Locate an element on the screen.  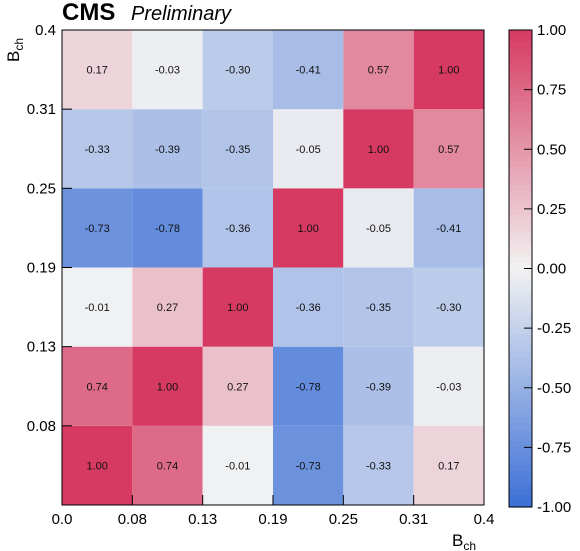
x-axis-ticks: 0.0 0.08 0.13 0.19 0.25 0.31 0.4 is located at coordinates (273, 511).